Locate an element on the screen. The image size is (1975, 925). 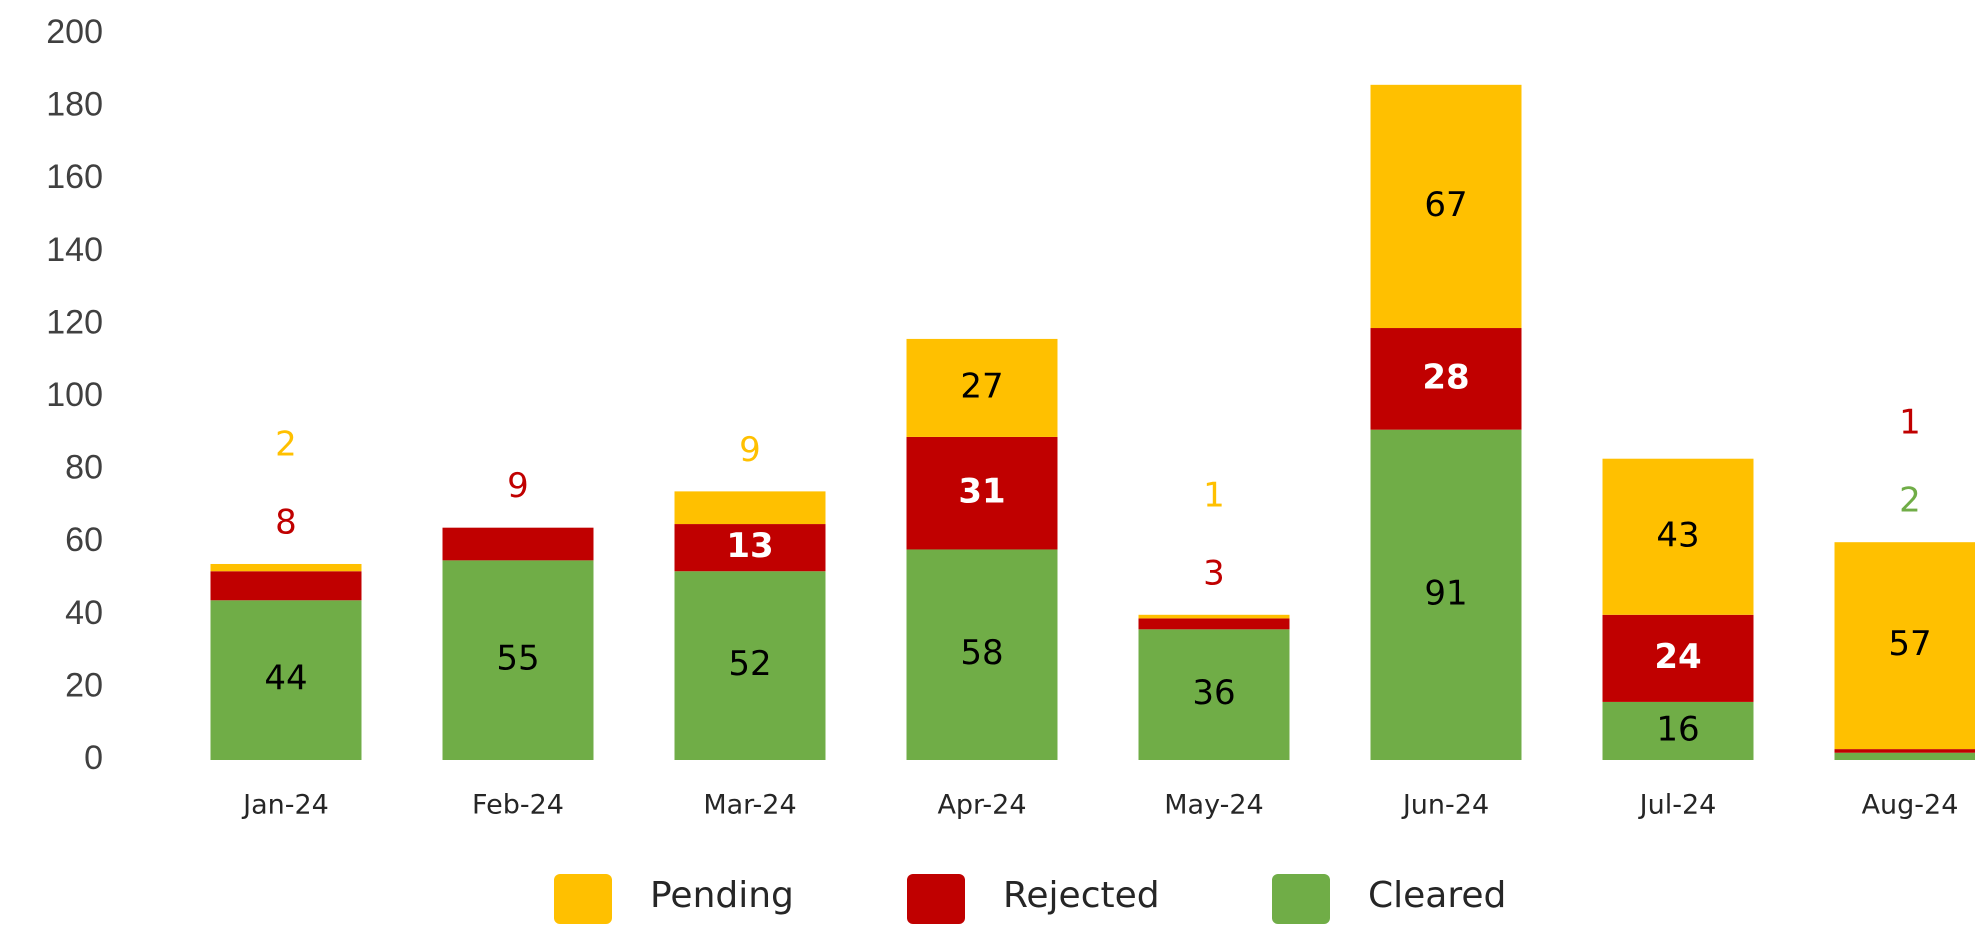
x-tick-label: Feb-24 is located at coordinates (518, 805).